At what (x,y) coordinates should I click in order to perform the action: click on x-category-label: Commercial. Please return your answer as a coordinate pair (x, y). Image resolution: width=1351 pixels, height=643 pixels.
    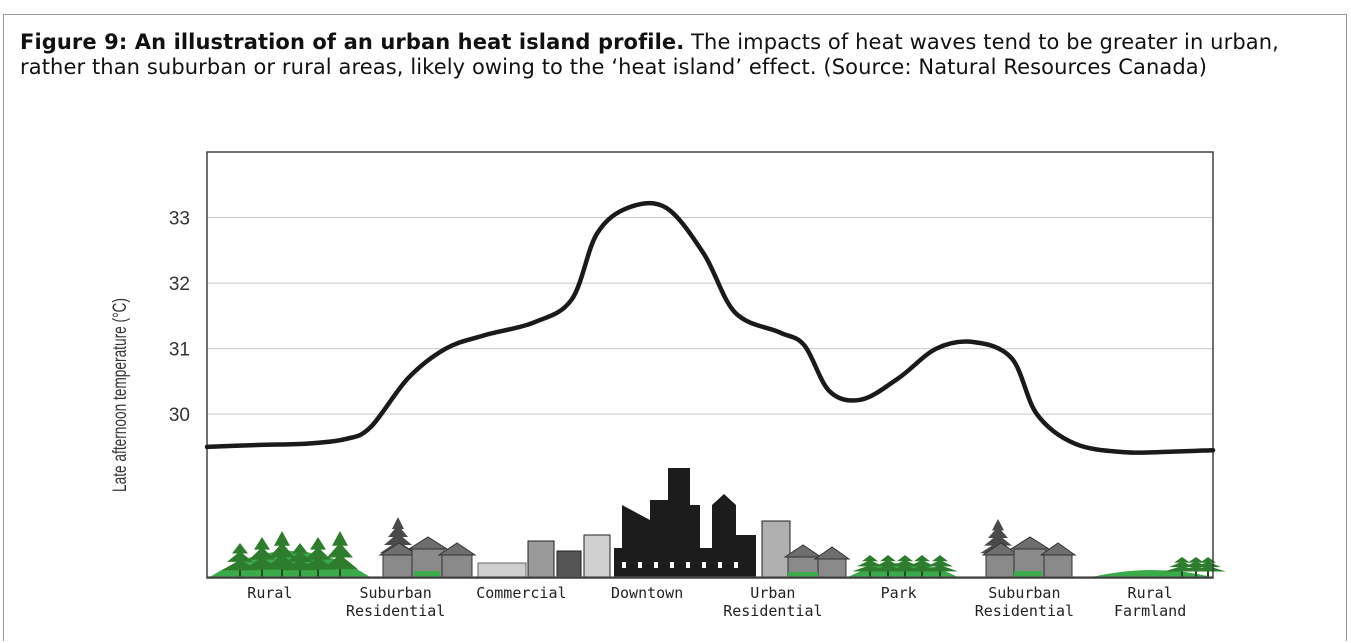
    Looking at the image, I should click on (521, 593).